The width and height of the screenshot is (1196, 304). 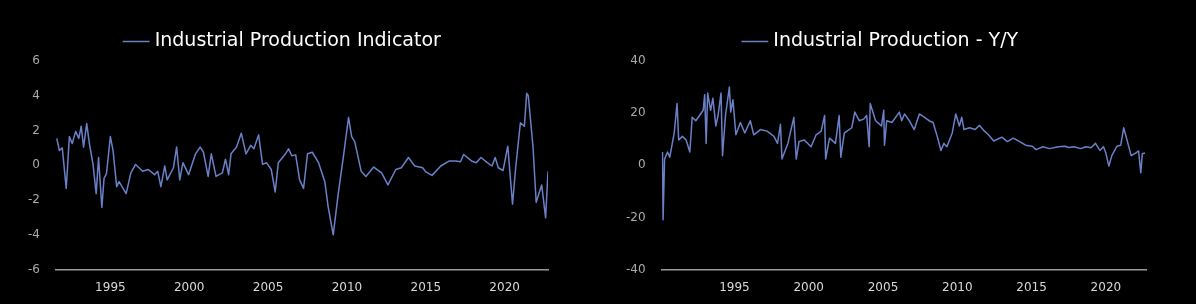 I want to click on y-tick-label: 6, so click(x=36, y=60).